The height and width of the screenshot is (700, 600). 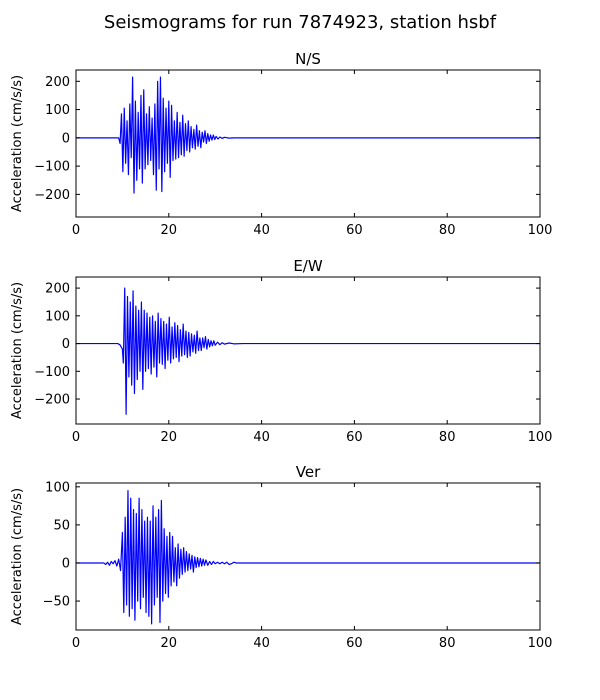 I want to click on panel-title: Ver, so click(x=308, y=472).